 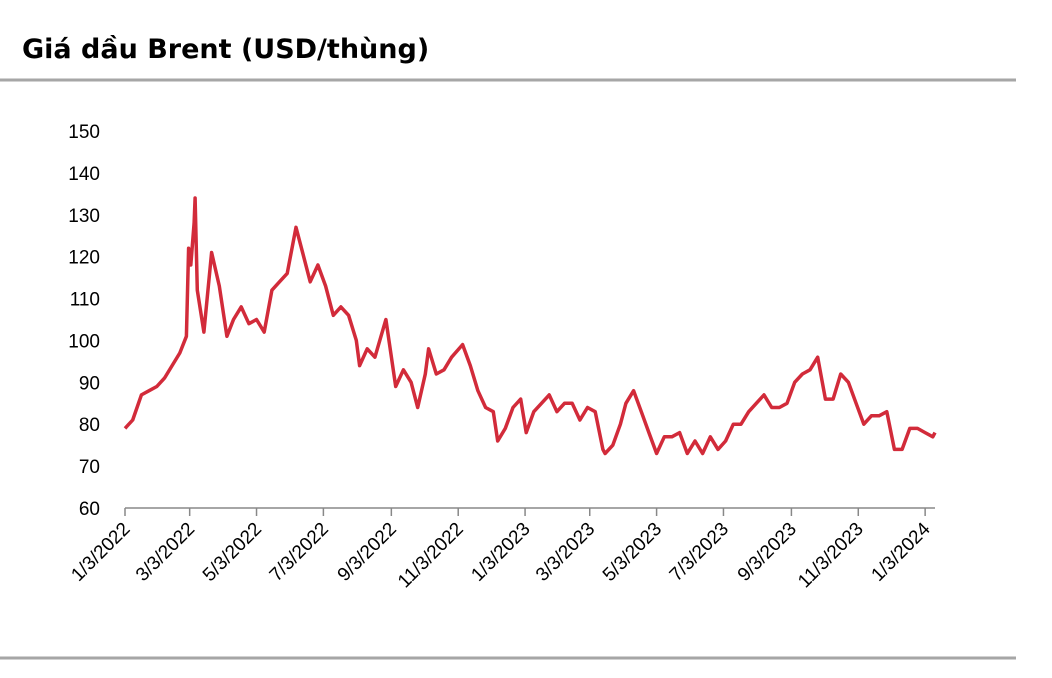 What do you see at coordinates (831, 556) in the screenshot?
I see `x-tick-label: 11/3/2023` at bounding box center [831, 556].